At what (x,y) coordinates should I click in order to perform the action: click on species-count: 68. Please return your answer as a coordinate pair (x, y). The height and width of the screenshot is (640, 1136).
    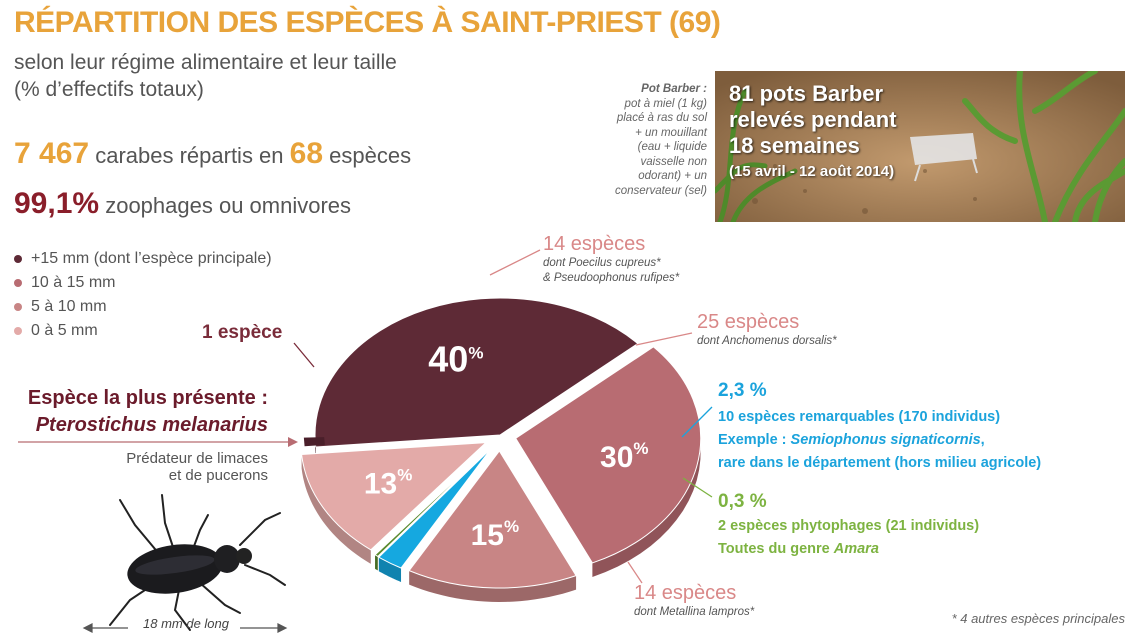
    Looking at the image, I should click on (306, 153).